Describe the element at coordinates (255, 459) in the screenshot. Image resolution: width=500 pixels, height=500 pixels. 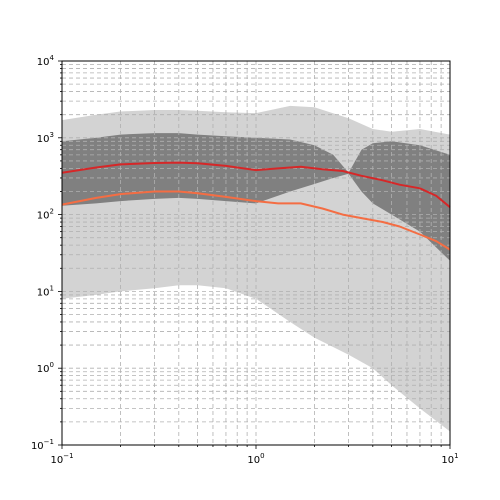
I see `x-tick-label: 10⁰` at that location.